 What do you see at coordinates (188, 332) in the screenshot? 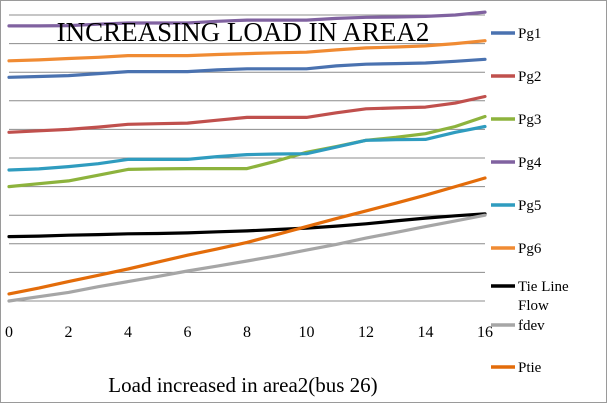
I see `x-tick-label: 6` at bounding box center [188, 332].